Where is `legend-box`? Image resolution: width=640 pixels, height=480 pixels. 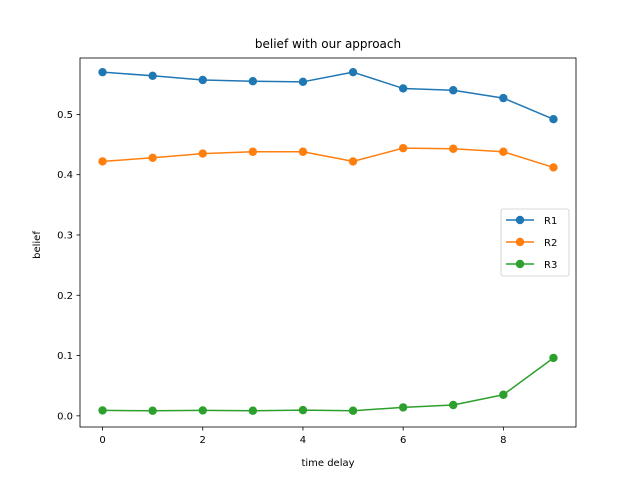
legend-box is located at coordinates (535, 242).